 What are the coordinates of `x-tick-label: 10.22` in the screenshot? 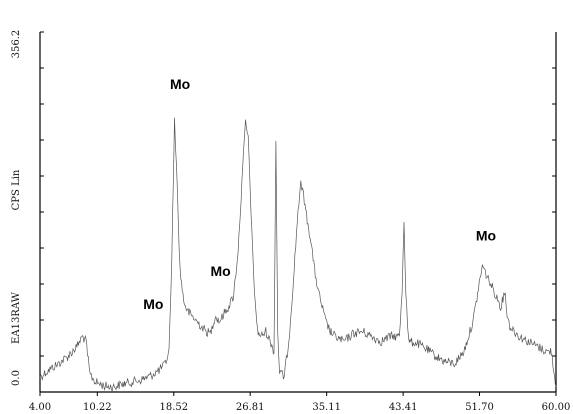 It's located at (97, 407).